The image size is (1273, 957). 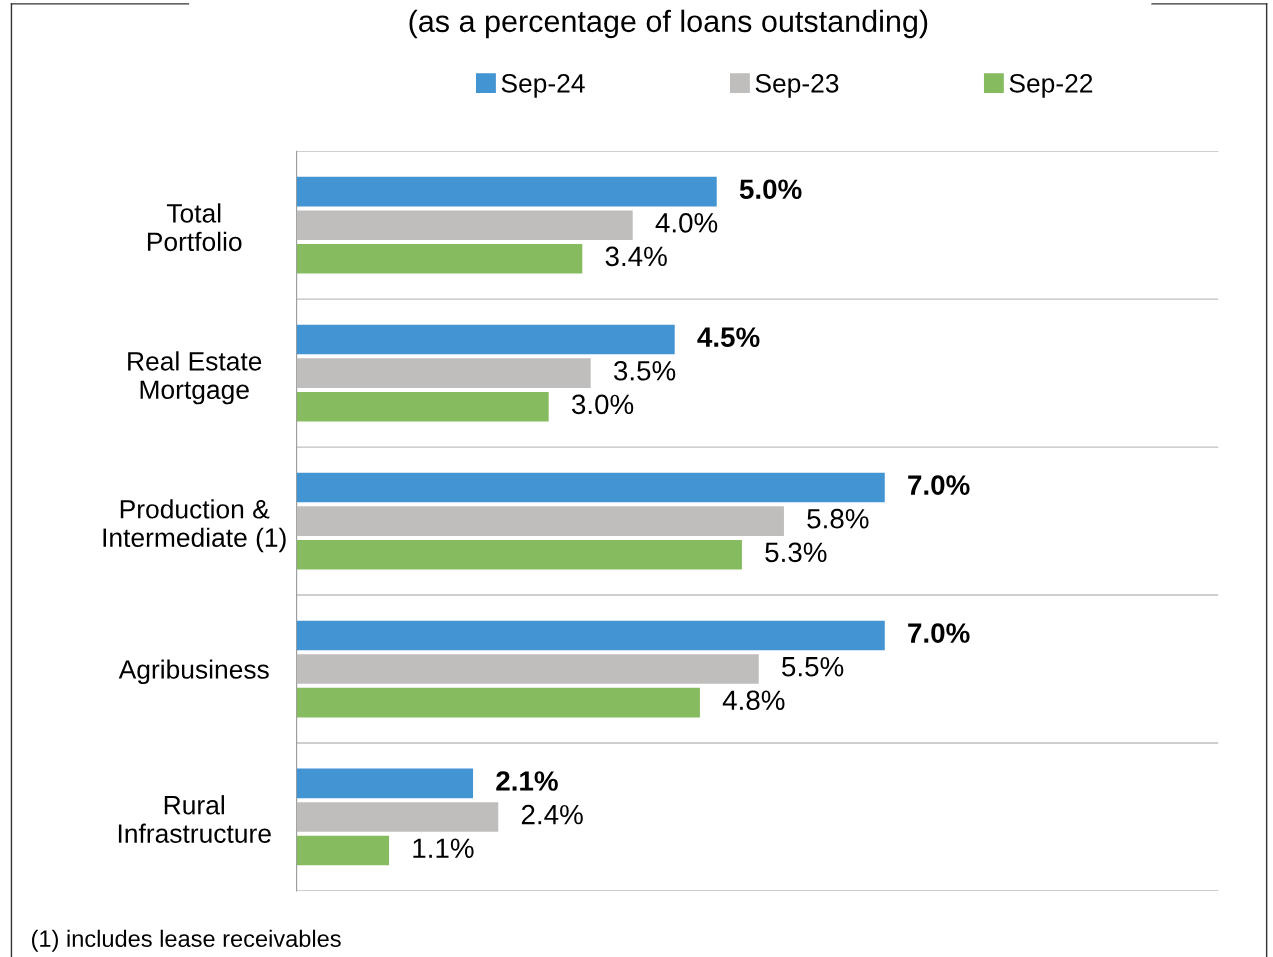 What do you see at coordinates (1051, 85) in the screenshot?
I see `legend-label: Sep-22` at bounding box center [1051, 85].